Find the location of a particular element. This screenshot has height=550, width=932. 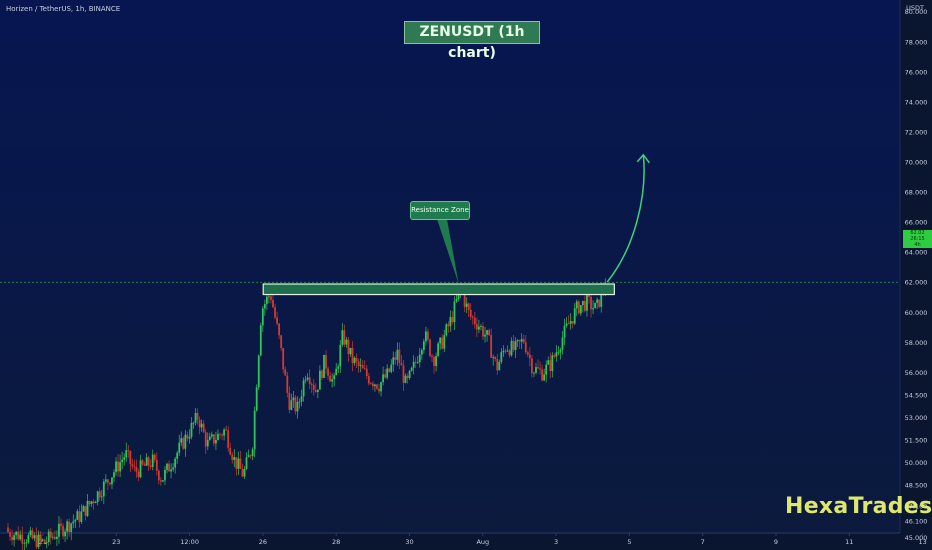

current-price-tag: 62.02 26:15 4h is located at coordinates (917, 239).